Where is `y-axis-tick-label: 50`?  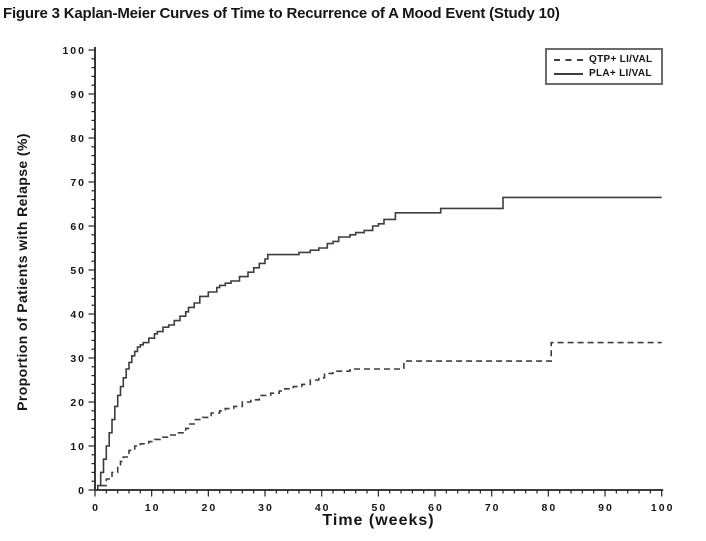
y-axis-tick-label: 50 is located at coordinates (78, 271).